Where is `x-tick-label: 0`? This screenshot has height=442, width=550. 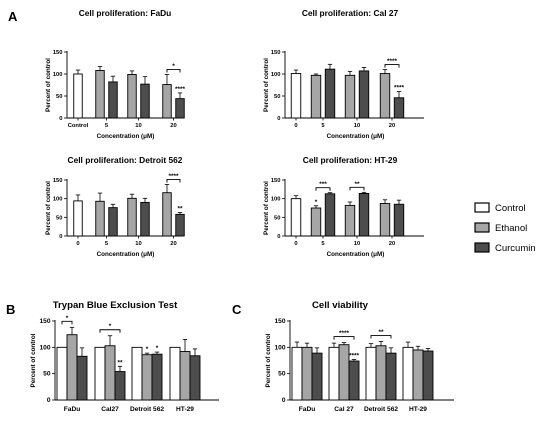
x-tick-label: 0 is located at coordinates (295, 244).